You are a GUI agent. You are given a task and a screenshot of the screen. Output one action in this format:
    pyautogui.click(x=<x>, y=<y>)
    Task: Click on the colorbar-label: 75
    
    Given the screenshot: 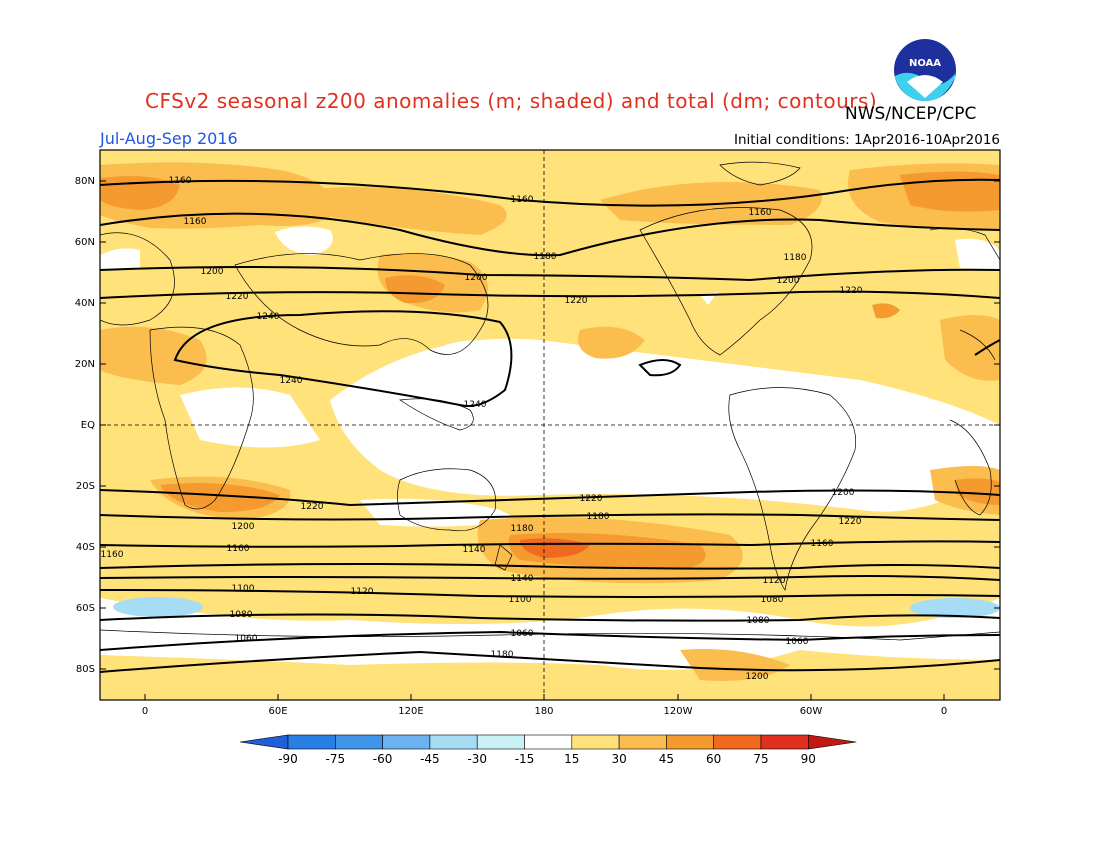 What is the action you would take?
    pyautogui.click(x=760, y=759)
    